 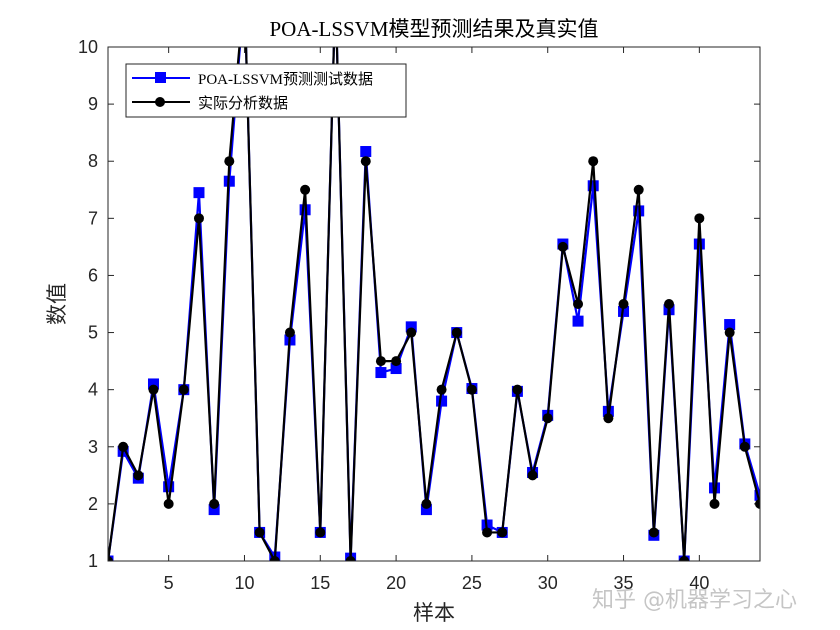 I want to click on y-axis-label: 数值, so click(x=57, y=304).